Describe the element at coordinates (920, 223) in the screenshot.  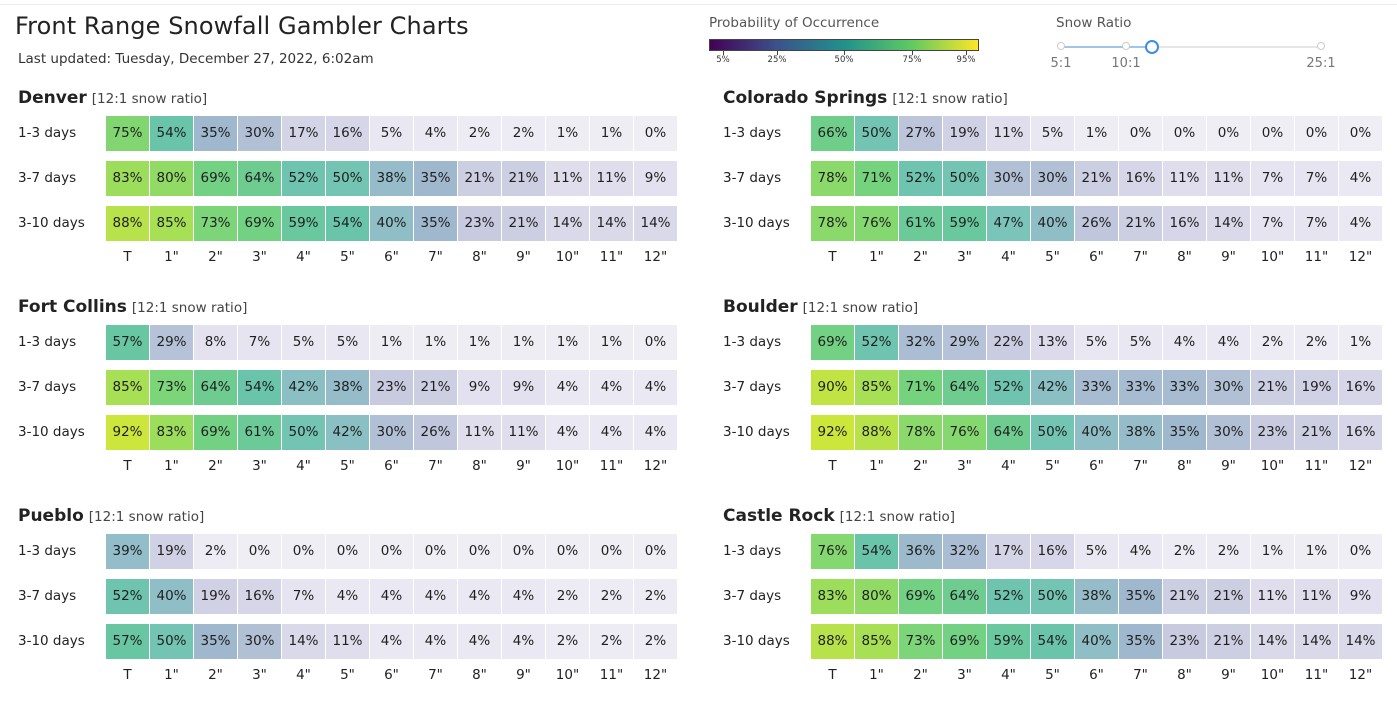
I see `heatmap-cell: 61%` at that location.